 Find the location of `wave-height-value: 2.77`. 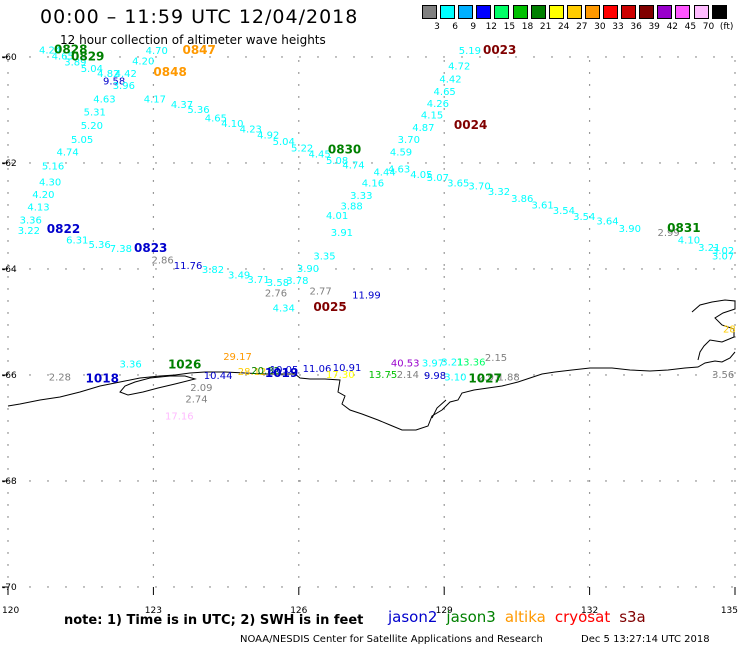

wave-height-value: 2.77 is located at coordinates (320, 291).